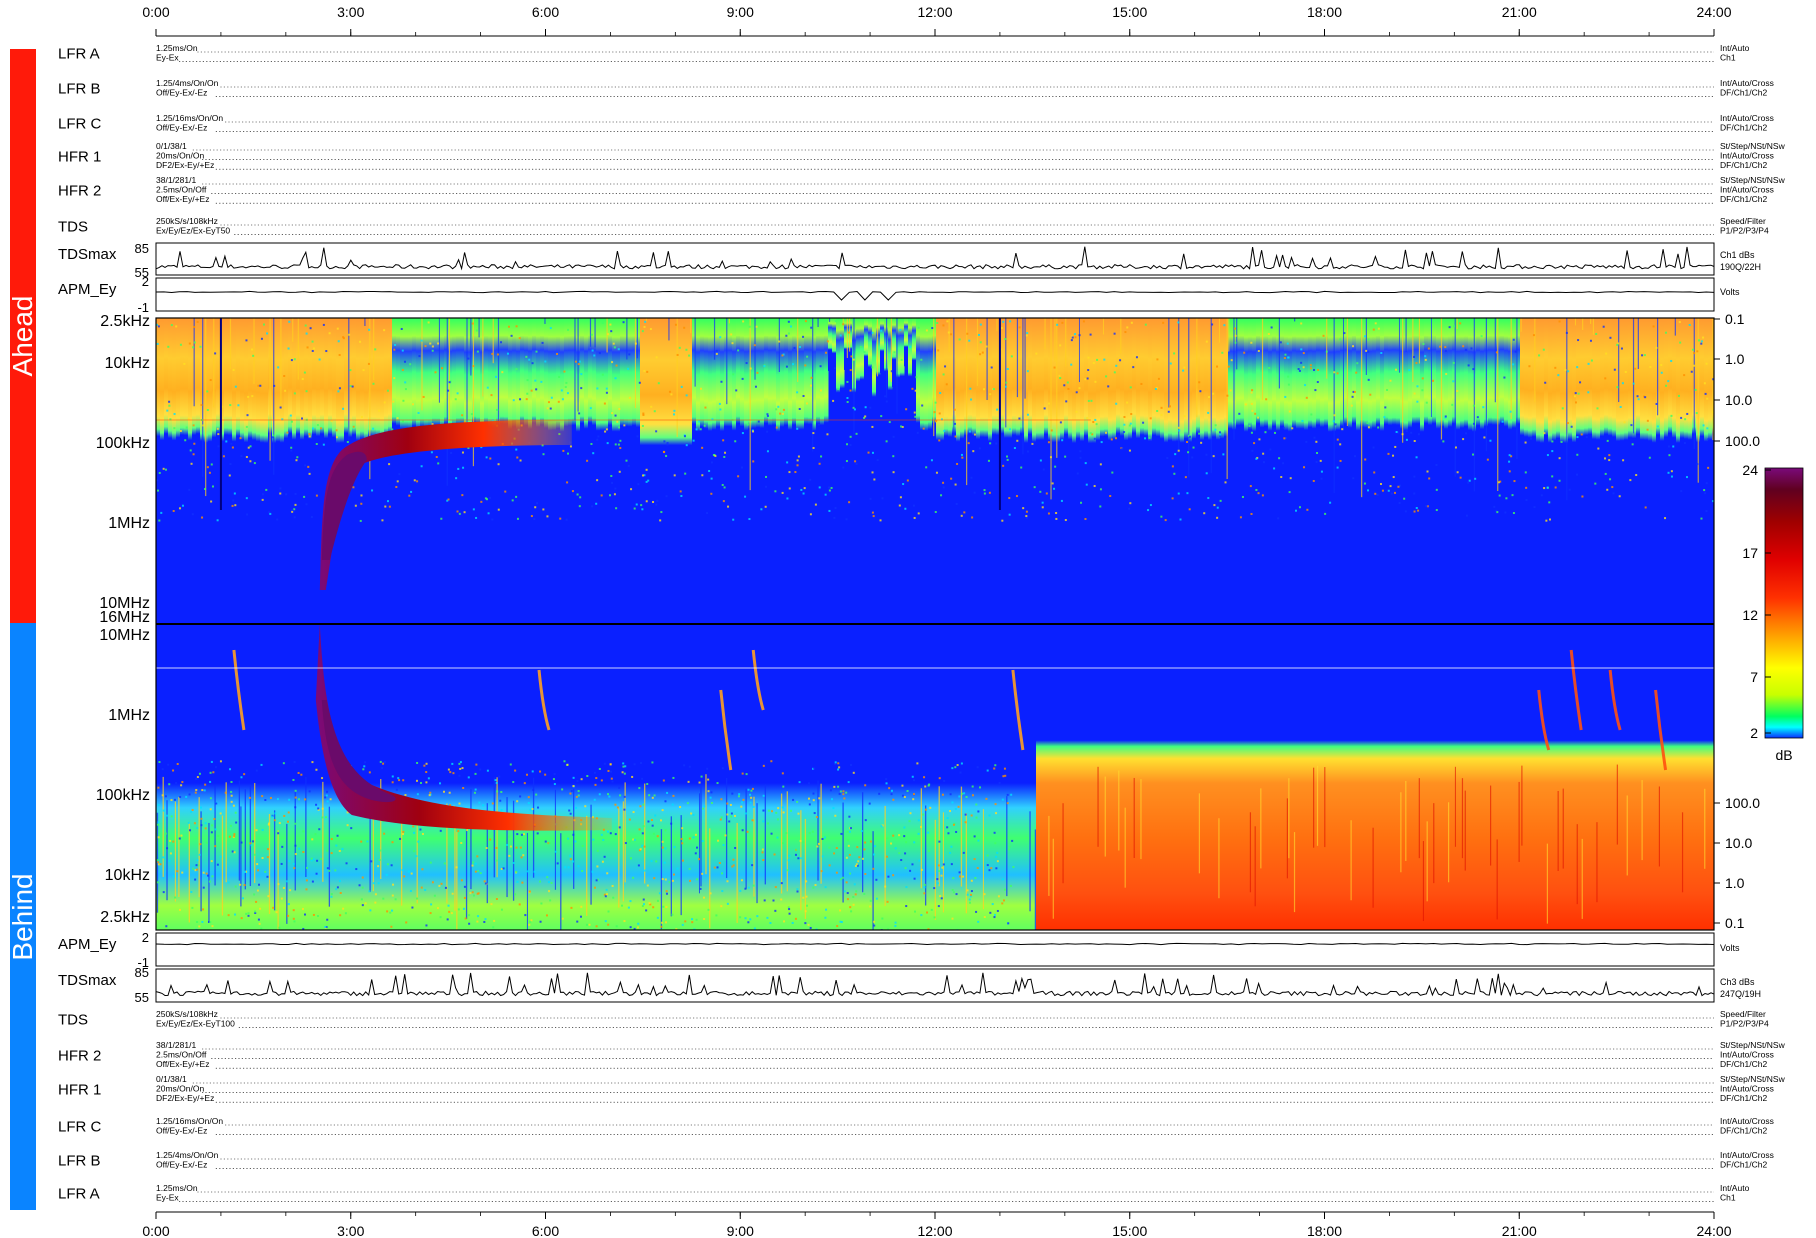  What do you see at coordinates (79, 1055) in the screenshot?
I see `behind-row-label: HFR 2` at bounding box center [79, 1055].